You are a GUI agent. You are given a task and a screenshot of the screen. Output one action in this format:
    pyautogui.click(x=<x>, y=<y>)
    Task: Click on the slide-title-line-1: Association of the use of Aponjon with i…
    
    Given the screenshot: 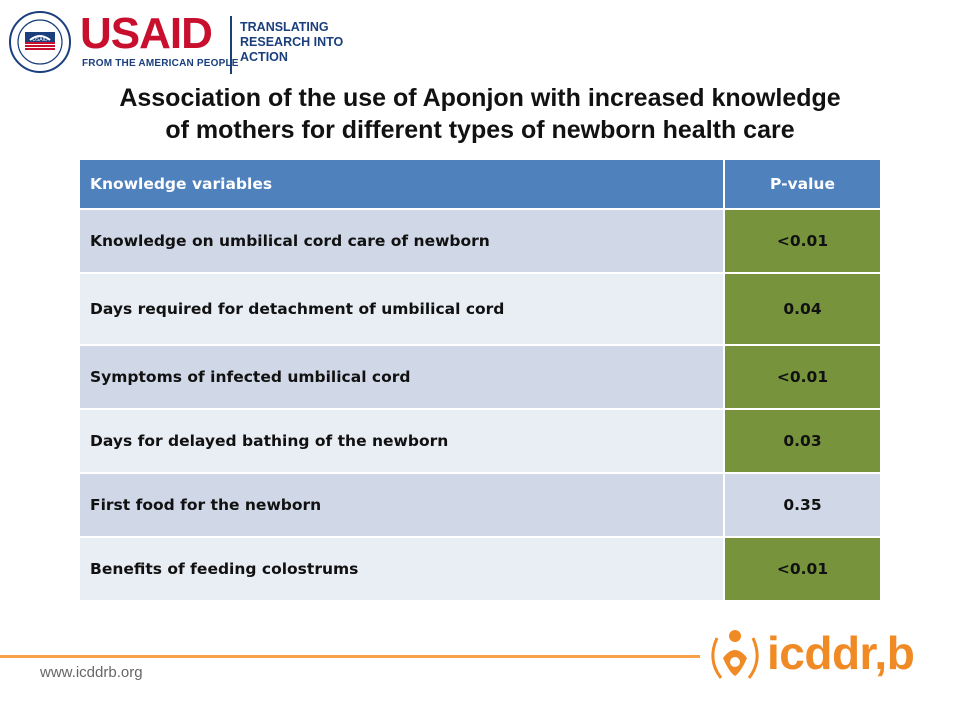 What is the action you would take?
    pyautogui.click(x=480, y=98)
    